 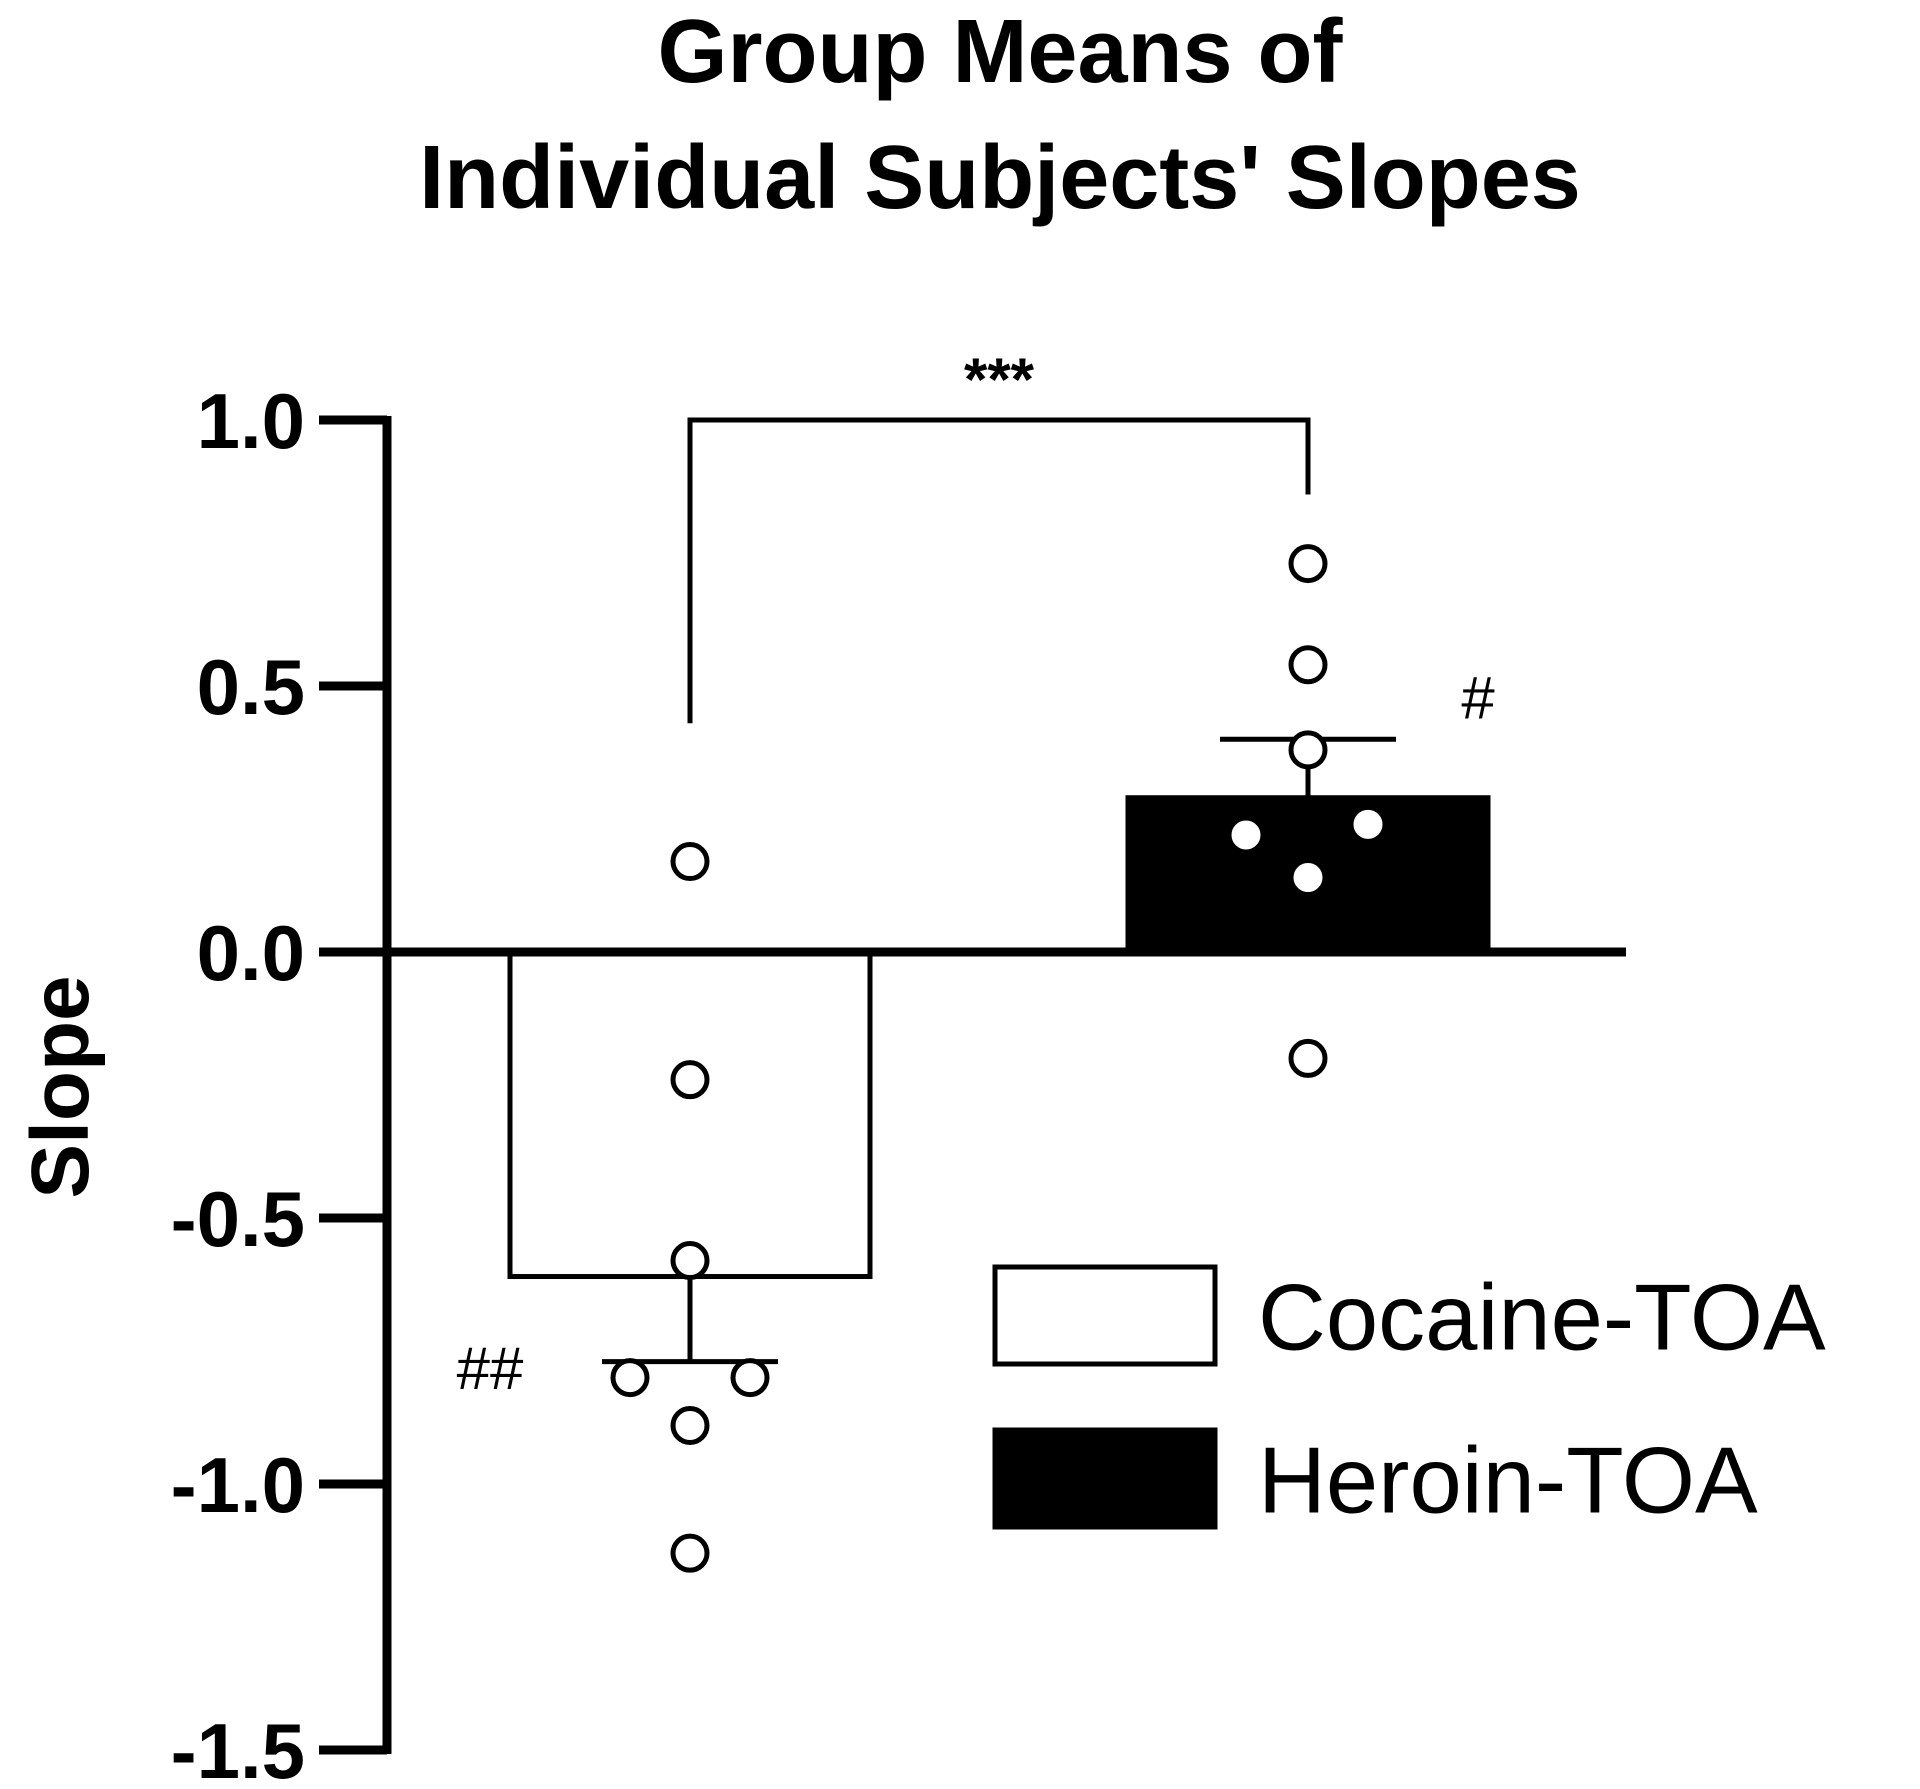 I want to click on bar-cocaine-toa, so click(x=690, y=1114).